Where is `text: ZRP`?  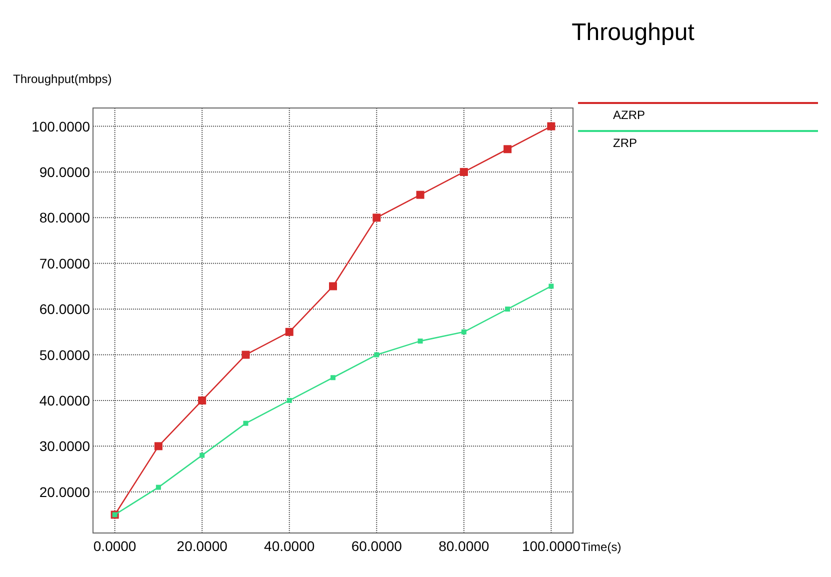 text: ZRP is located at coordinates (625, 143).